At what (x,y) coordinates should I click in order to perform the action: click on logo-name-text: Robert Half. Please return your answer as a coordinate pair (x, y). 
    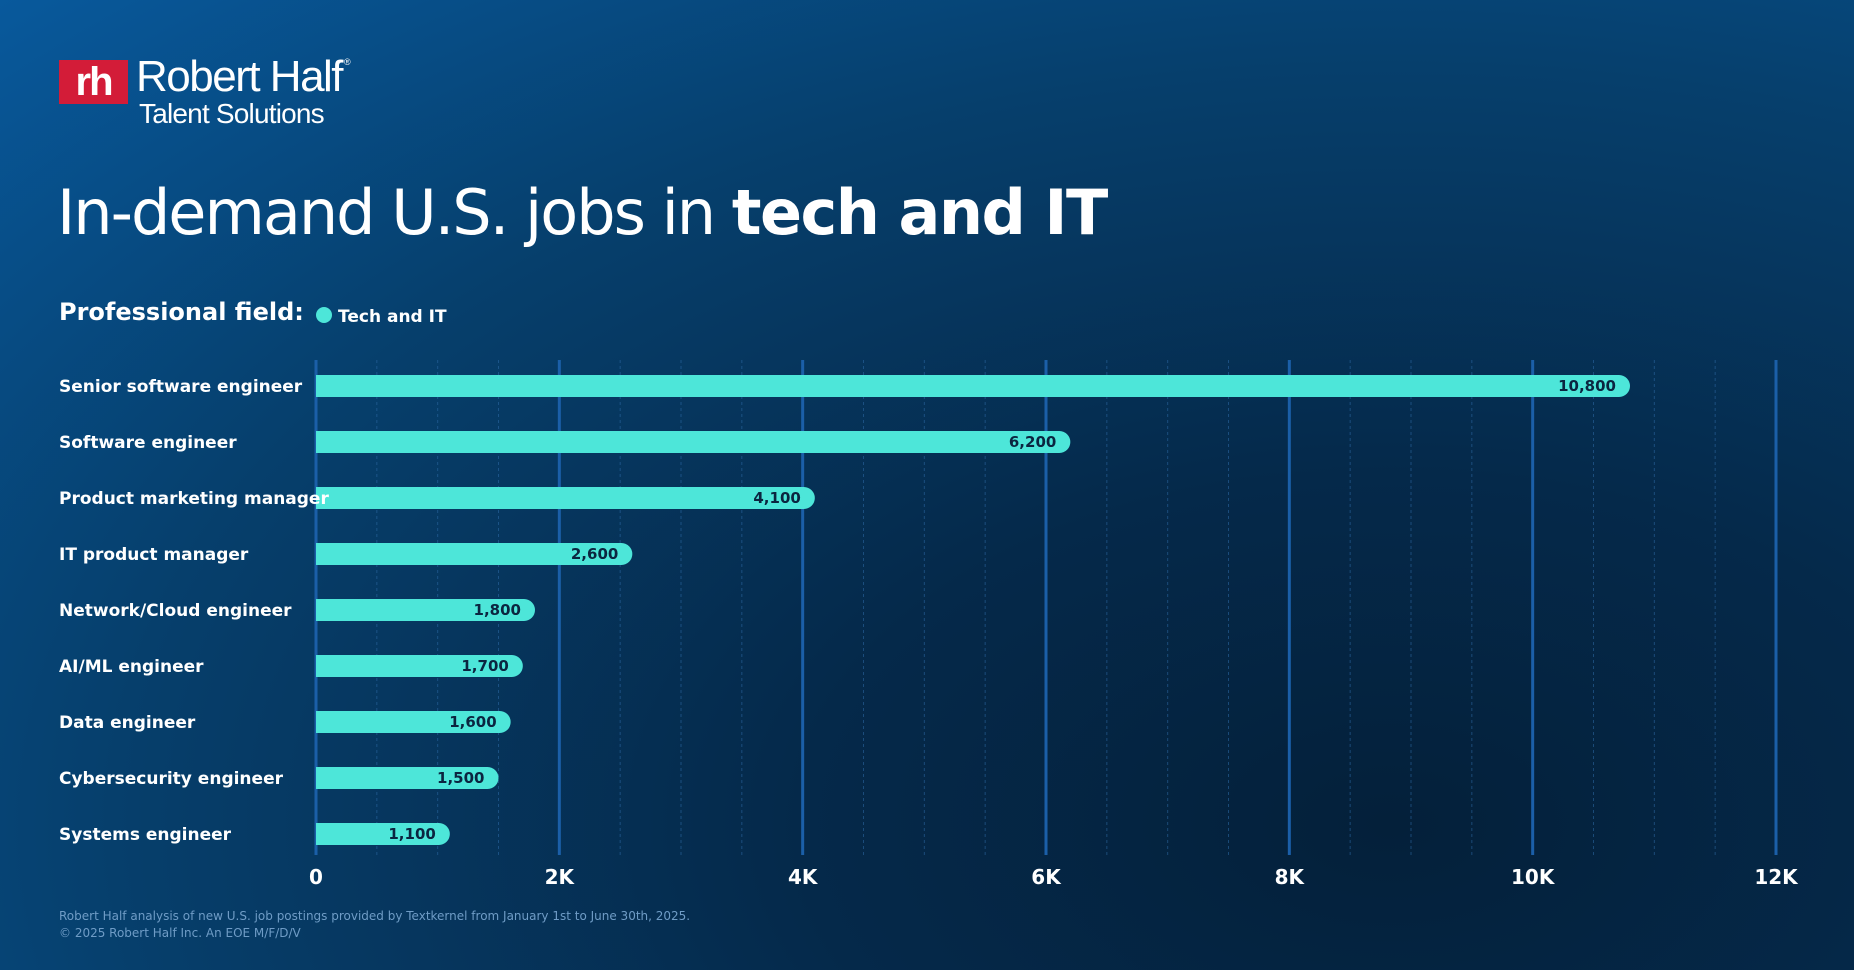
    Looking at the image, I should click on (240, 76).